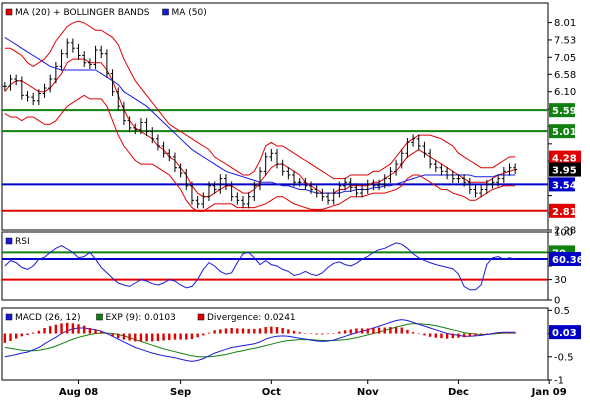  I want to click on y-tick-label-price: 6.58, so click(565, 75).